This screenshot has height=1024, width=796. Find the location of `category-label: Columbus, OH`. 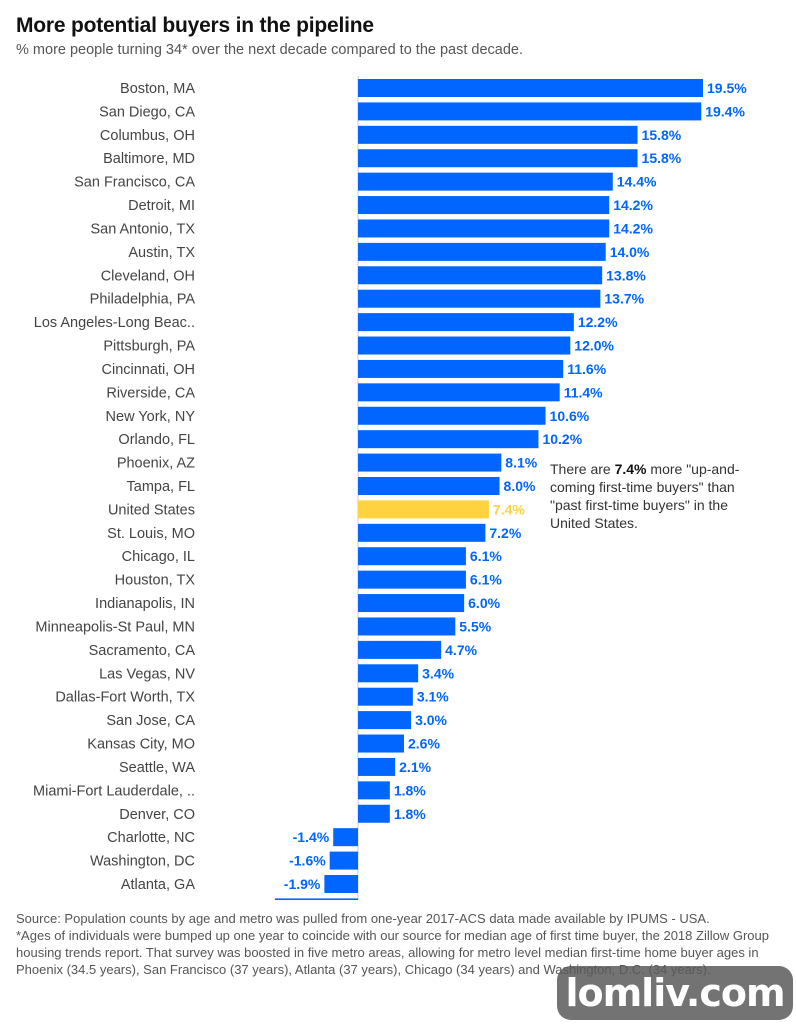

category-label: Columbus, OH is located at coordinates (147, 136).